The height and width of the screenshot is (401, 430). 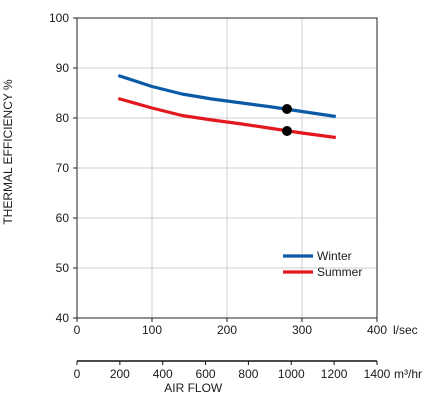 I want to click on x2-tick-label: 800, so click(x=248, y=374).